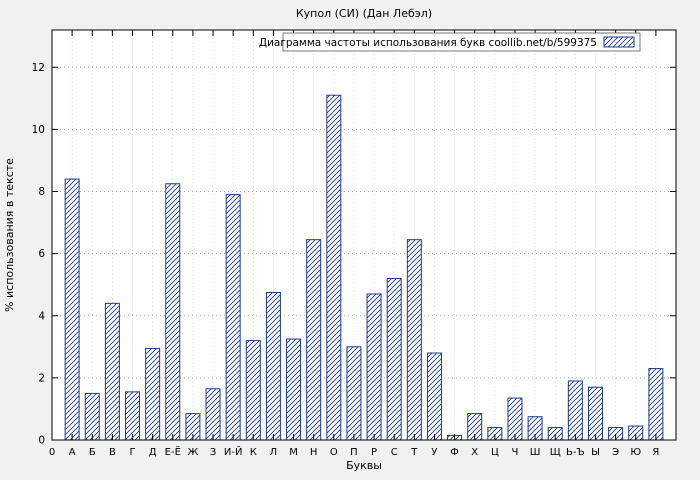 The width and height of the screenshot is (700, 480). I want to click on chart-title: Купол (СИ) (Дан Лебэл), so click(364, 13).